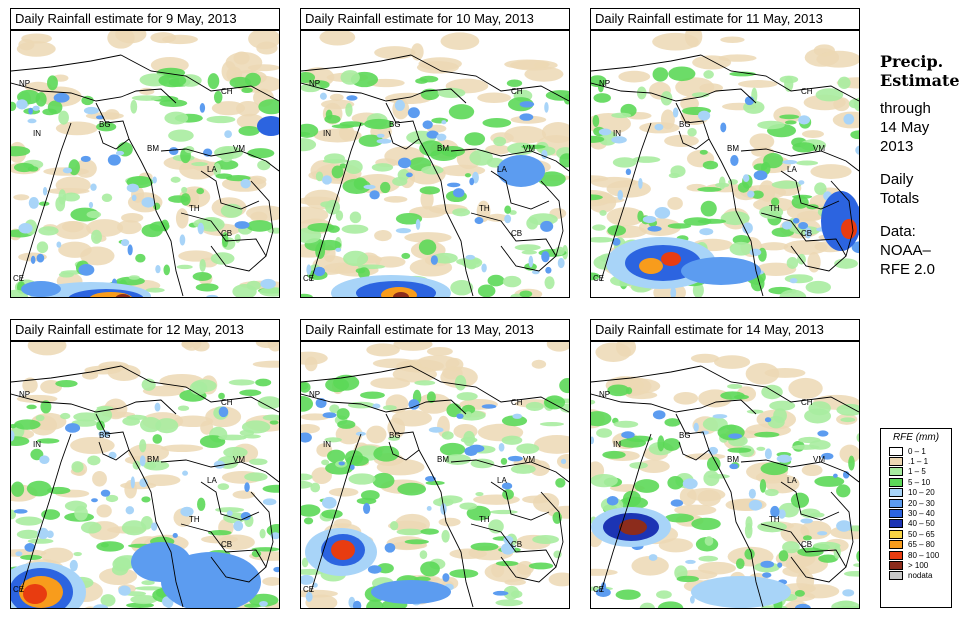 The height and width of the screenshot is (639, 967). Describe the element at coordinates (920, 576) in the screenshot. I see `legend-label: nodata` at that location.